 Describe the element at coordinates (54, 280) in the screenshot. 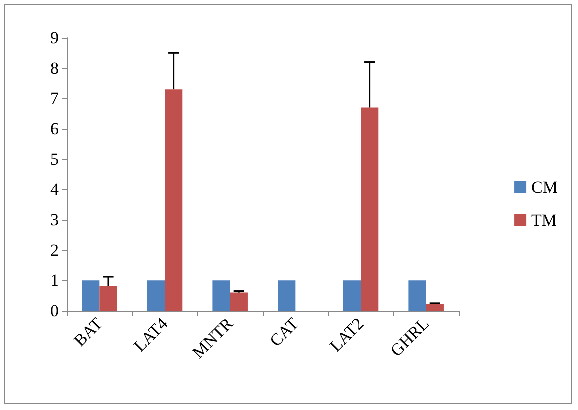

I see `y-tick-label: 1` at that location.